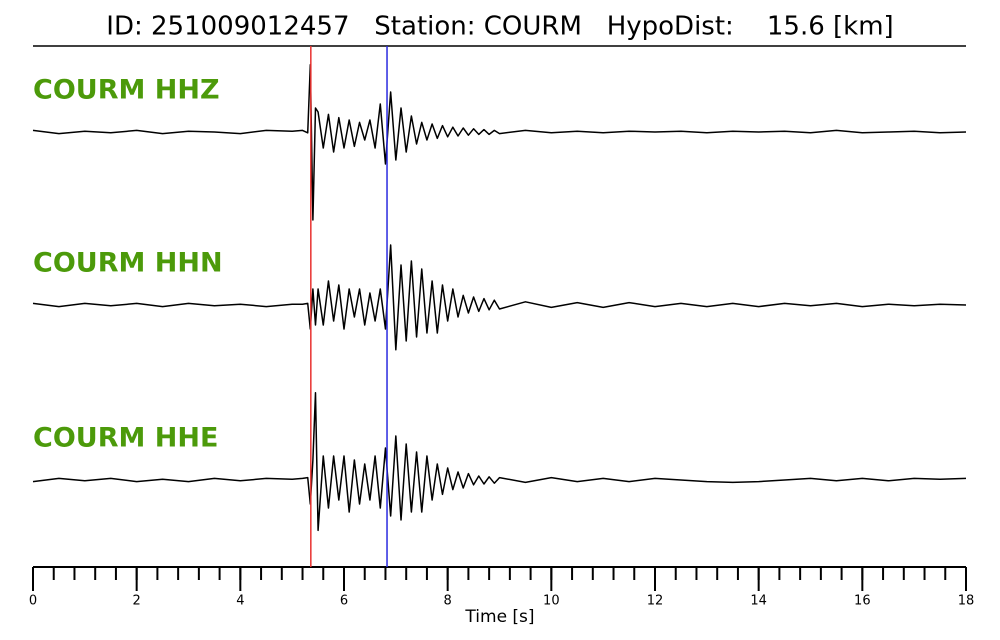  Describe the element at coordinates (240, 601) in the screenshot. I see `x-tick-label: 4` at that location.